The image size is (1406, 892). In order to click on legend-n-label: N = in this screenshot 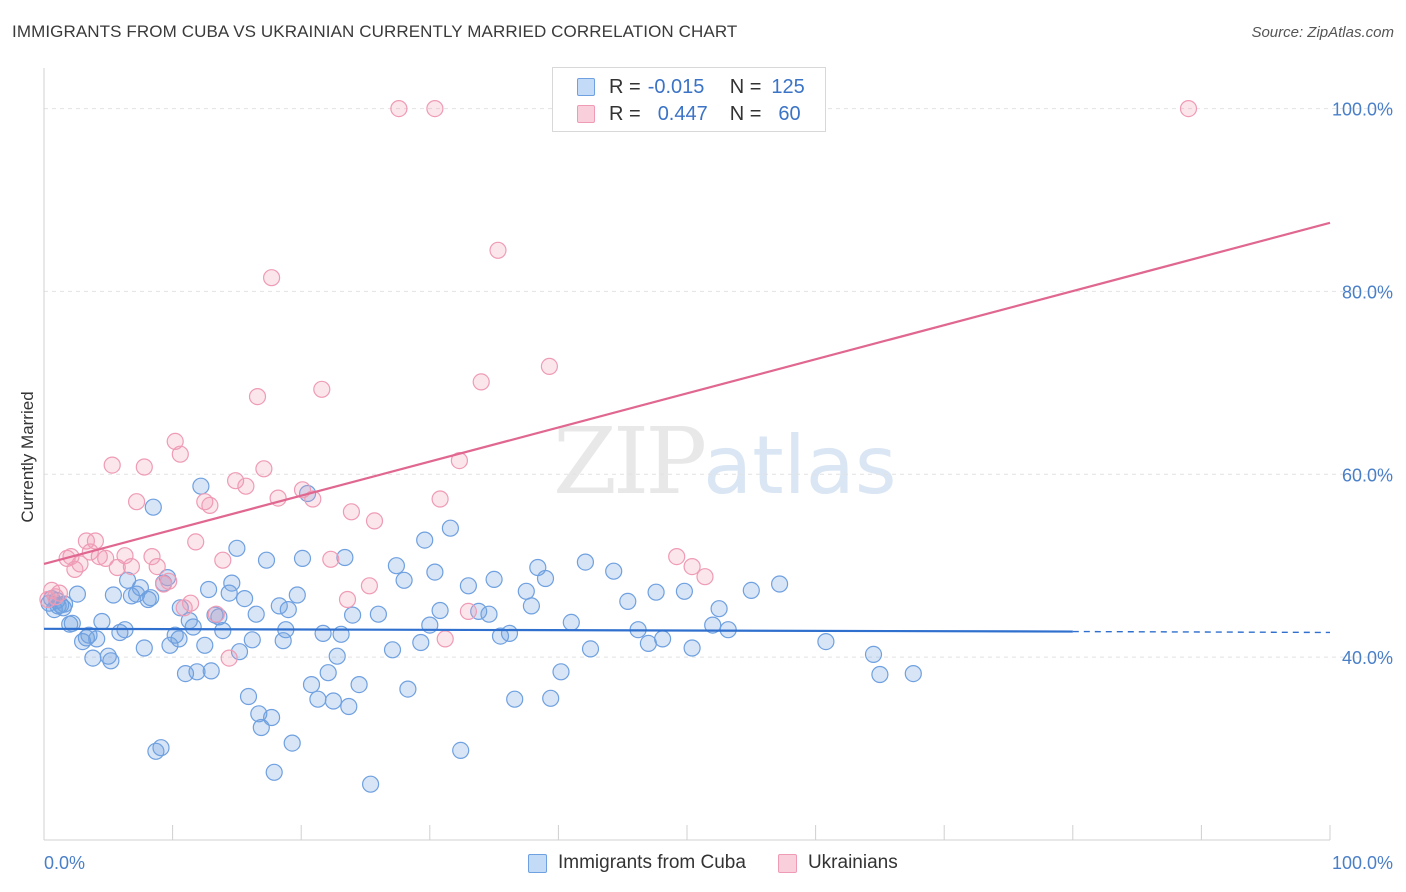, I will do `click(745, 113)`.